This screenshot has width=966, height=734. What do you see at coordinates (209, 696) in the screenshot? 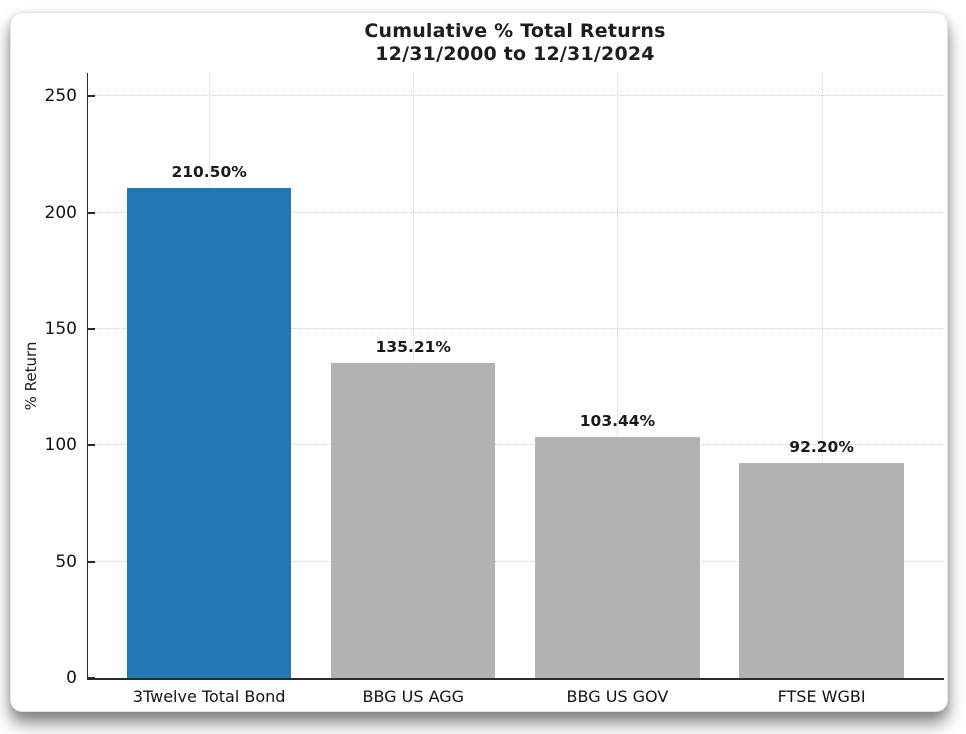
I see `x-tick-label-3twelve-total-bond: 3Twelve Total Bond` at bounding box center [209, 696].